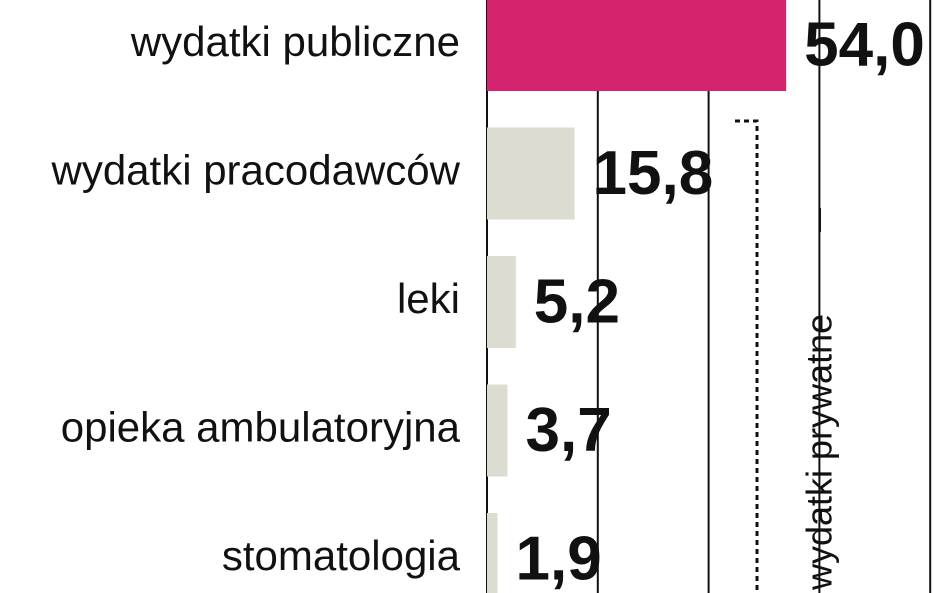 This screenshot has height=593, width=948. I want to click on category-label: wydatki publiczne, so click(295, 41).